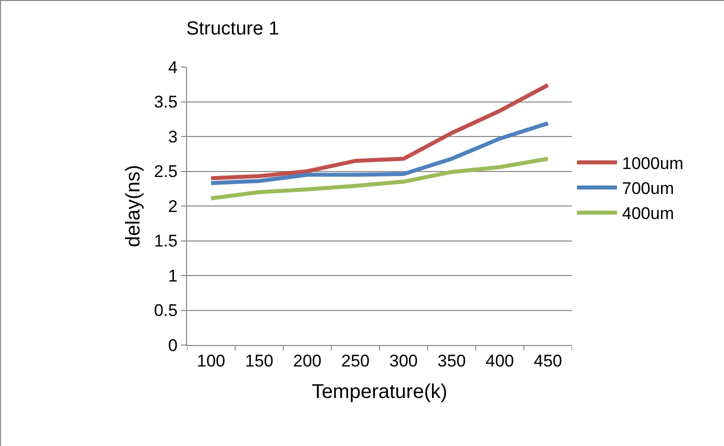 This screenshot has height=446, width=724. I want to click on y-axis-title: delay(ns), so click(133, 206).